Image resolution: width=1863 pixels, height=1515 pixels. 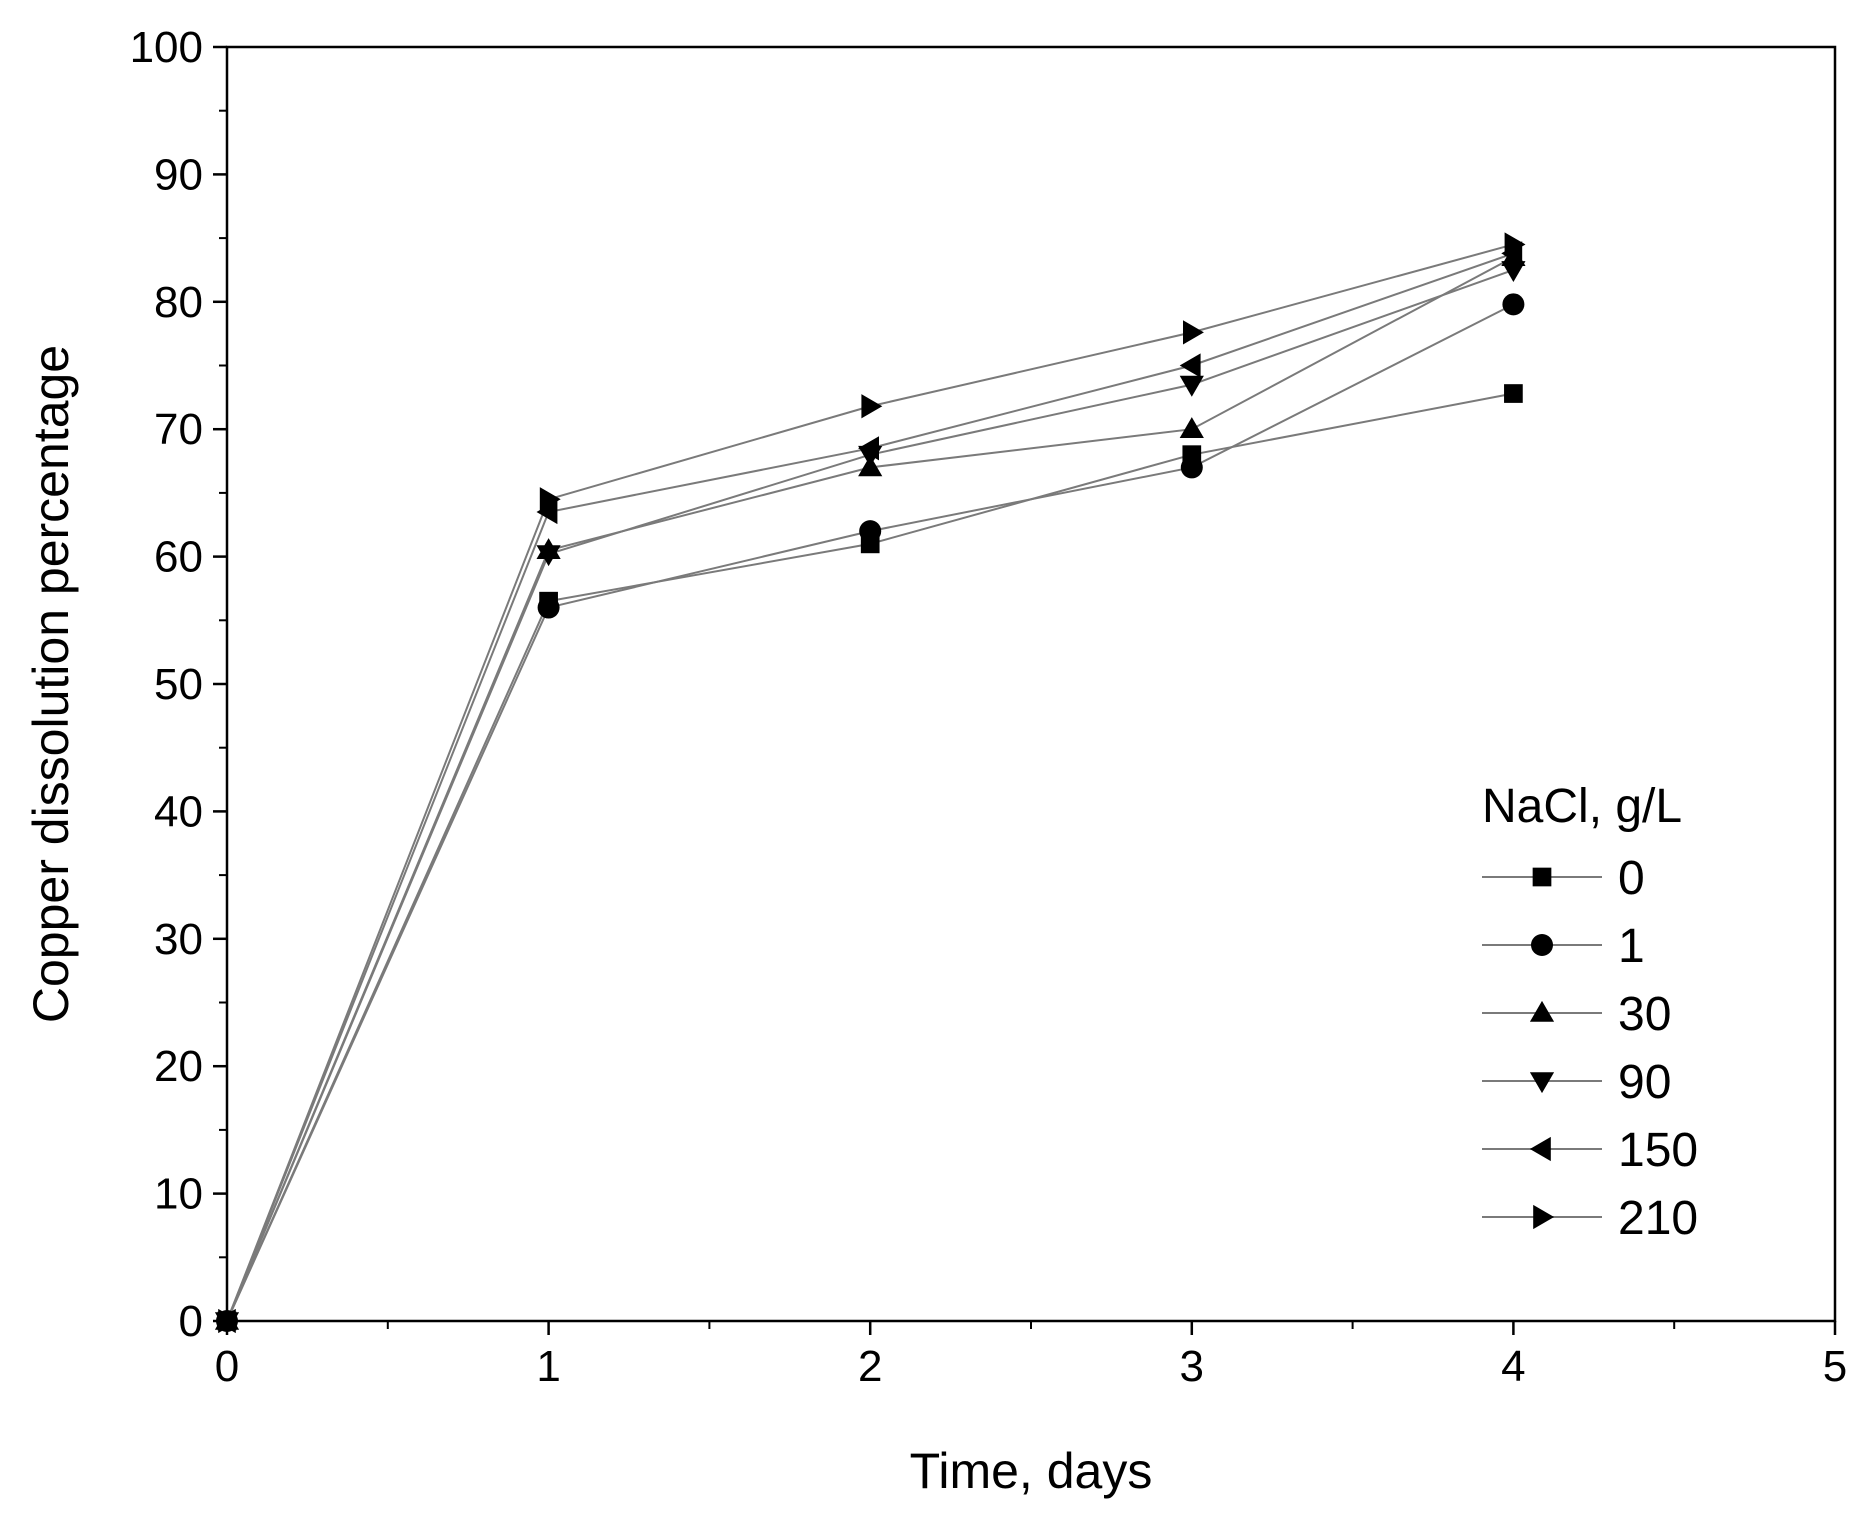 I want to click on y-tick-label: 30, so click(x=178, y=939).